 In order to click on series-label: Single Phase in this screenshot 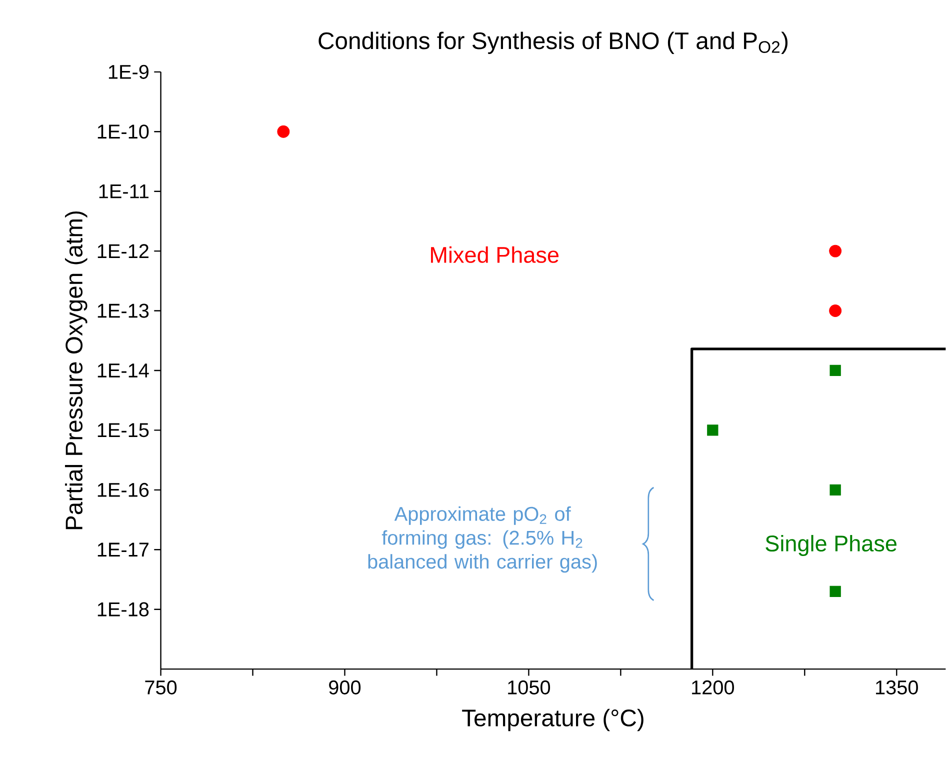, I will do `click(831, 545)`.